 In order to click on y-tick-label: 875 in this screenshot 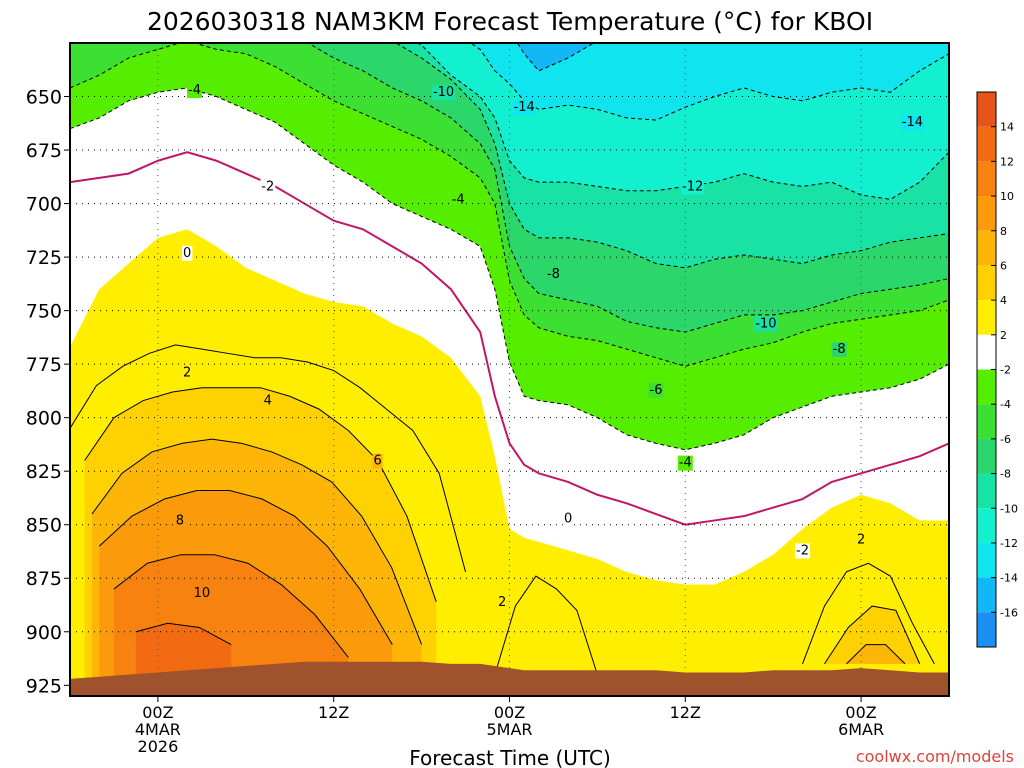, I will do `click(44, 579)`.